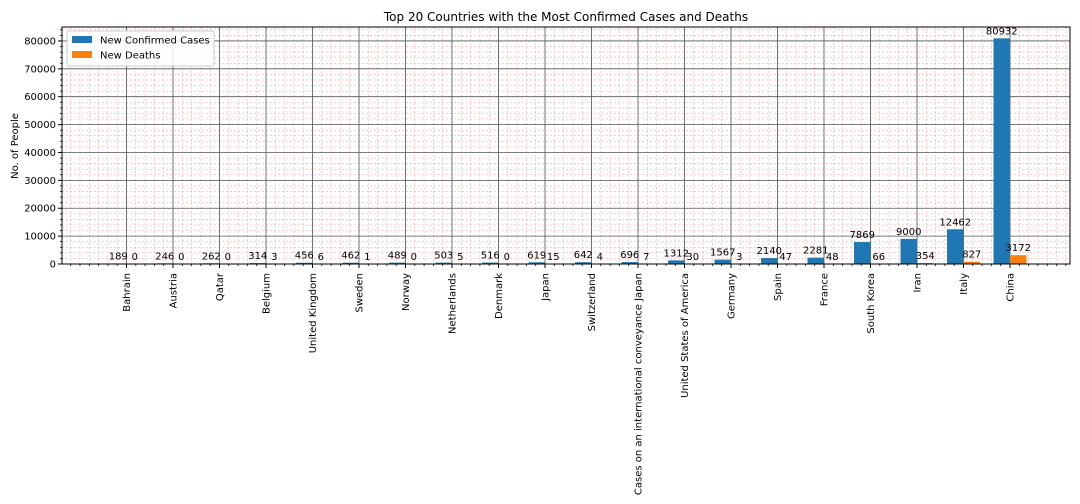 The height and width of the screenshot is (504, 1080). What do you see at coordinates (832, 257) in the screenshot?
I see `data-label: 48` at bounding box center [832, 257].